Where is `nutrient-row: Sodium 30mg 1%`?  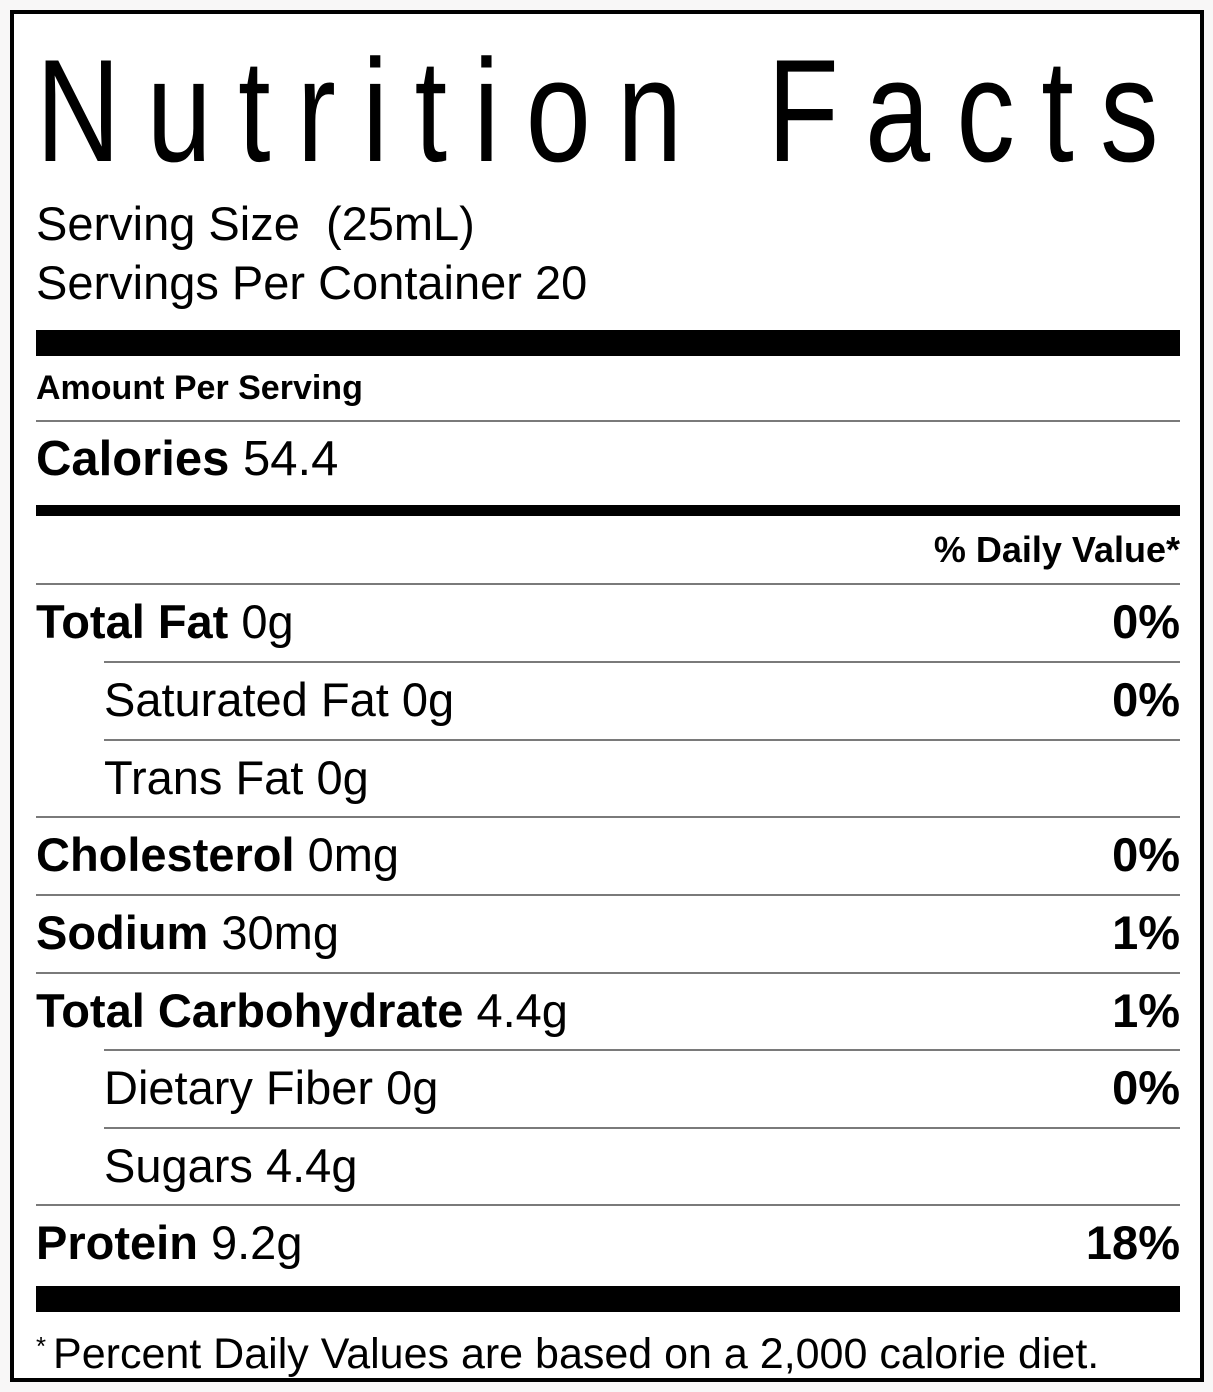 nutrient-row: Sodium 30mg 1% is located at coordinates (608, 932).